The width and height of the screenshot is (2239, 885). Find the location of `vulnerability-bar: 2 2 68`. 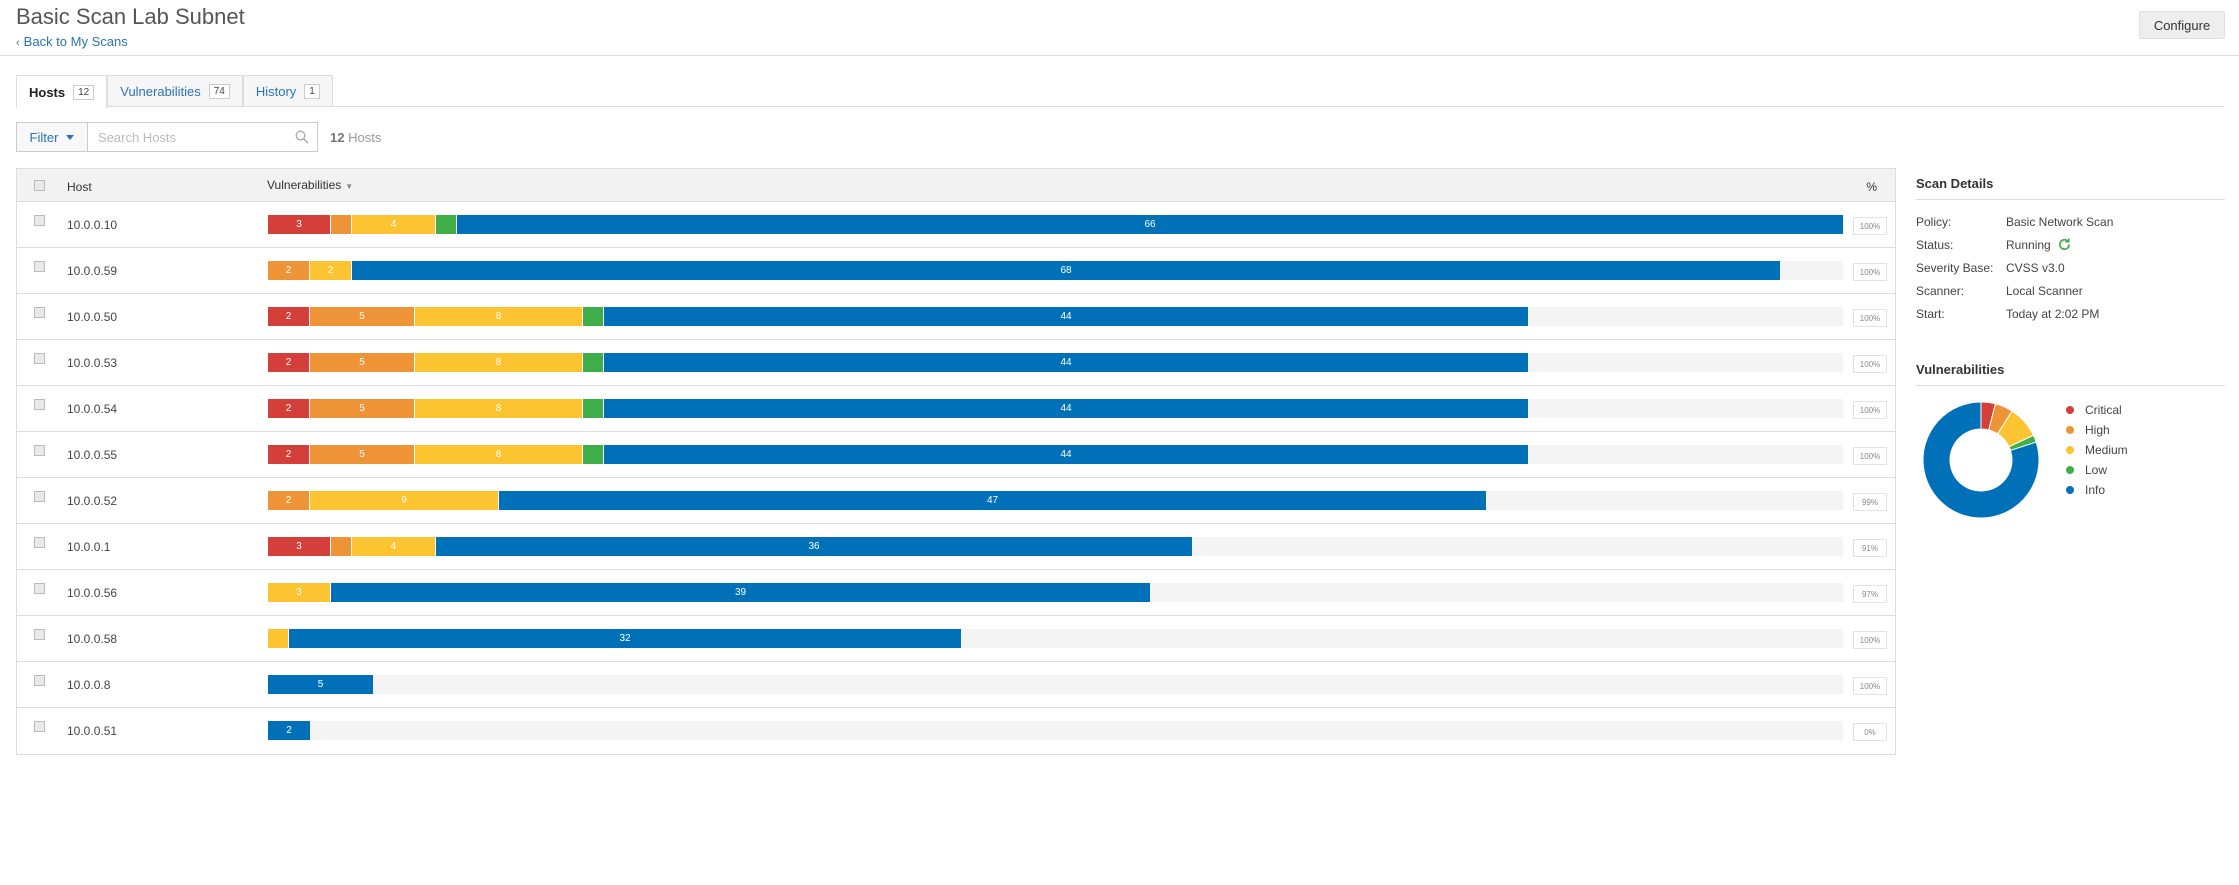

vulnerability-bar: 2 2 68 is located at coordinates (1024, 270).